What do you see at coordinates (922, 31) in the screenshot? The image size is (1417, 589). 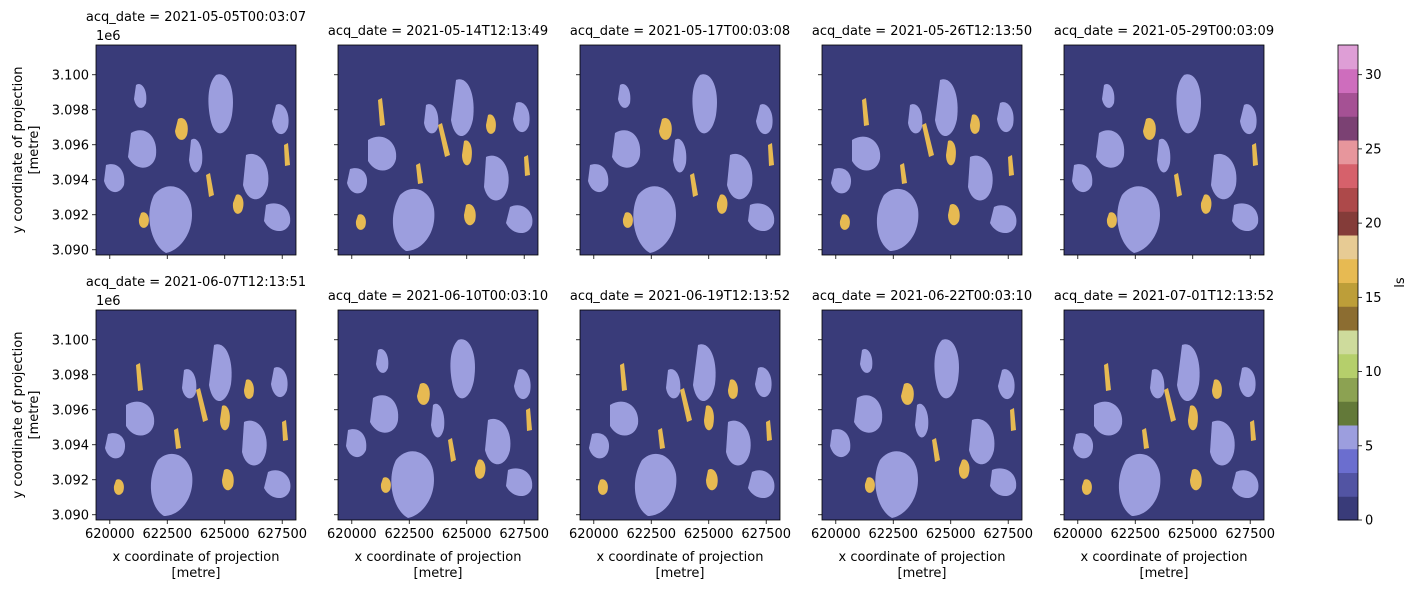 I see `panel-title: acq_date = 2021-05-26T12:13:50` at bounding box center [922, 31].